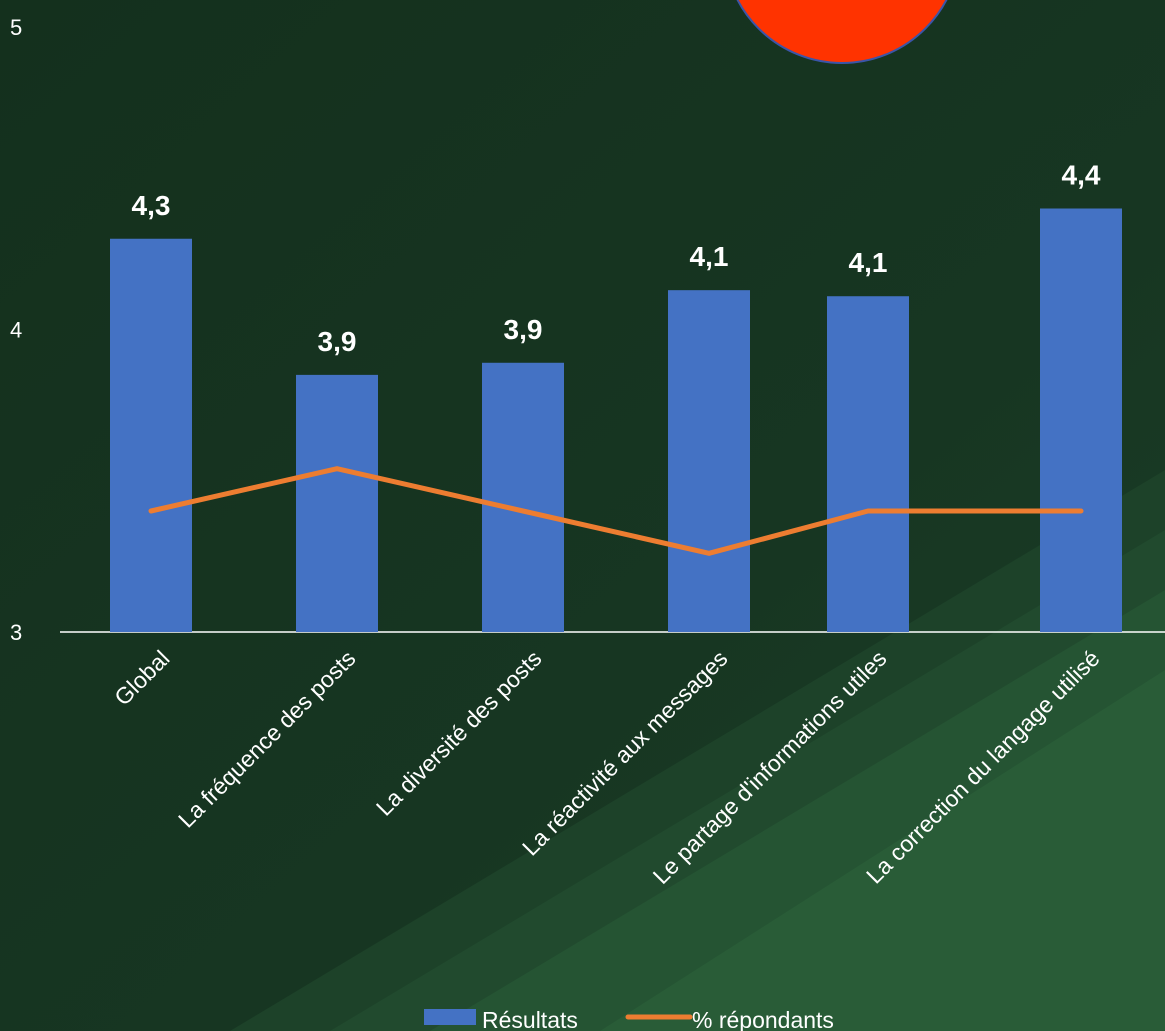  I want to click on legend-label-resultats: Résultats, so click(530, 1019).